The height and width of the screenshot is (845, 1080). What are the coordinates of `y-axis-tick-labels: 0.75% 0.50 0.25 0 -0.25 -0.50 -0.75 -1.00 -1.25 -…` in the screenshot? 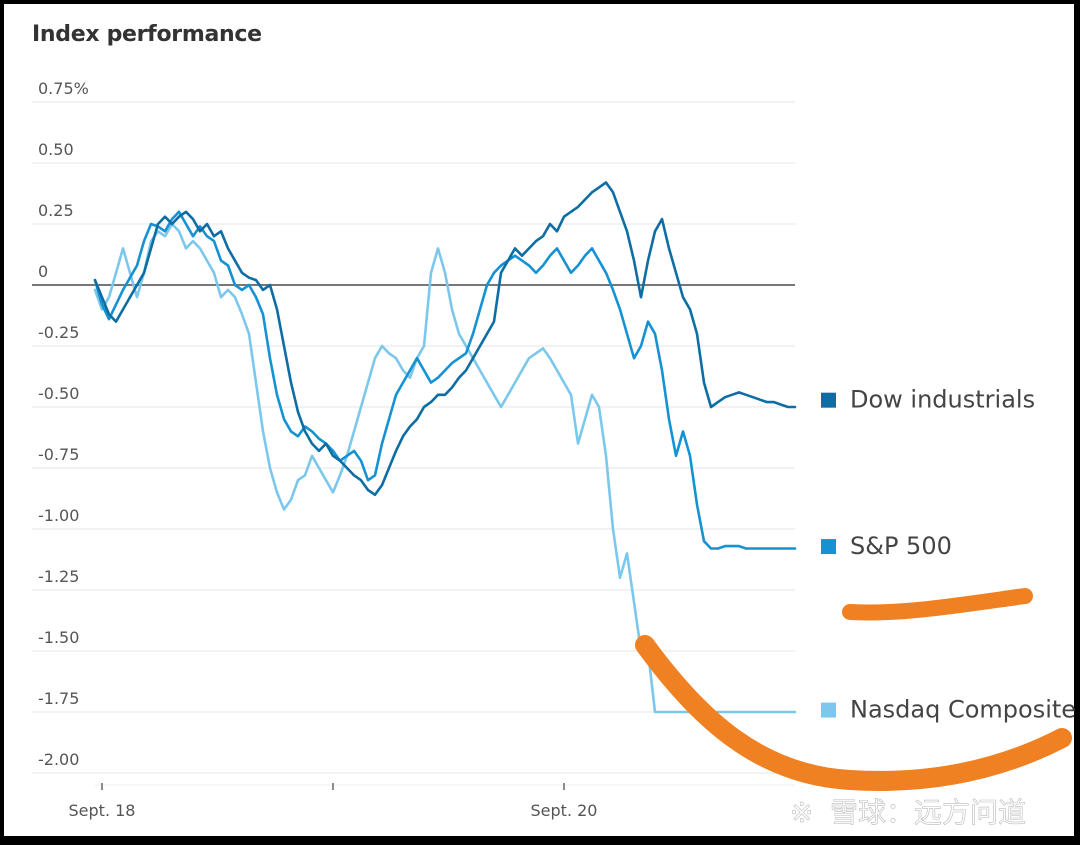 It's located at (63, 424).